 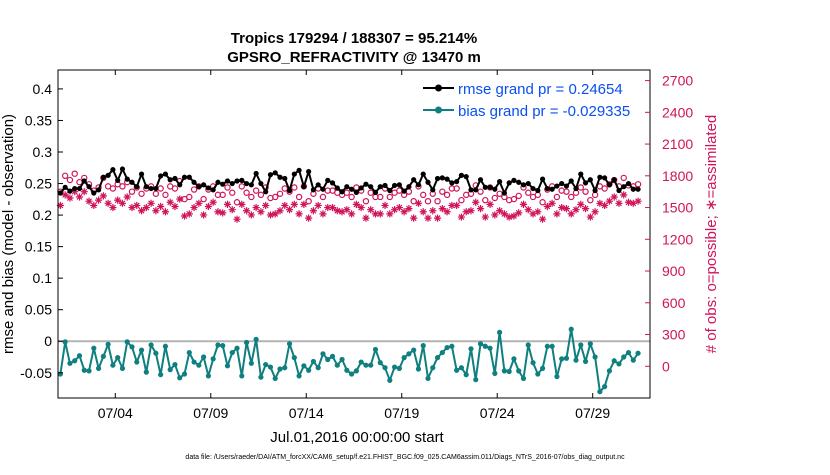 What do you see at coordinates (438, 88) in the screenshot?
I see `legend-rmse-marker` at bounding box center [438, 88].